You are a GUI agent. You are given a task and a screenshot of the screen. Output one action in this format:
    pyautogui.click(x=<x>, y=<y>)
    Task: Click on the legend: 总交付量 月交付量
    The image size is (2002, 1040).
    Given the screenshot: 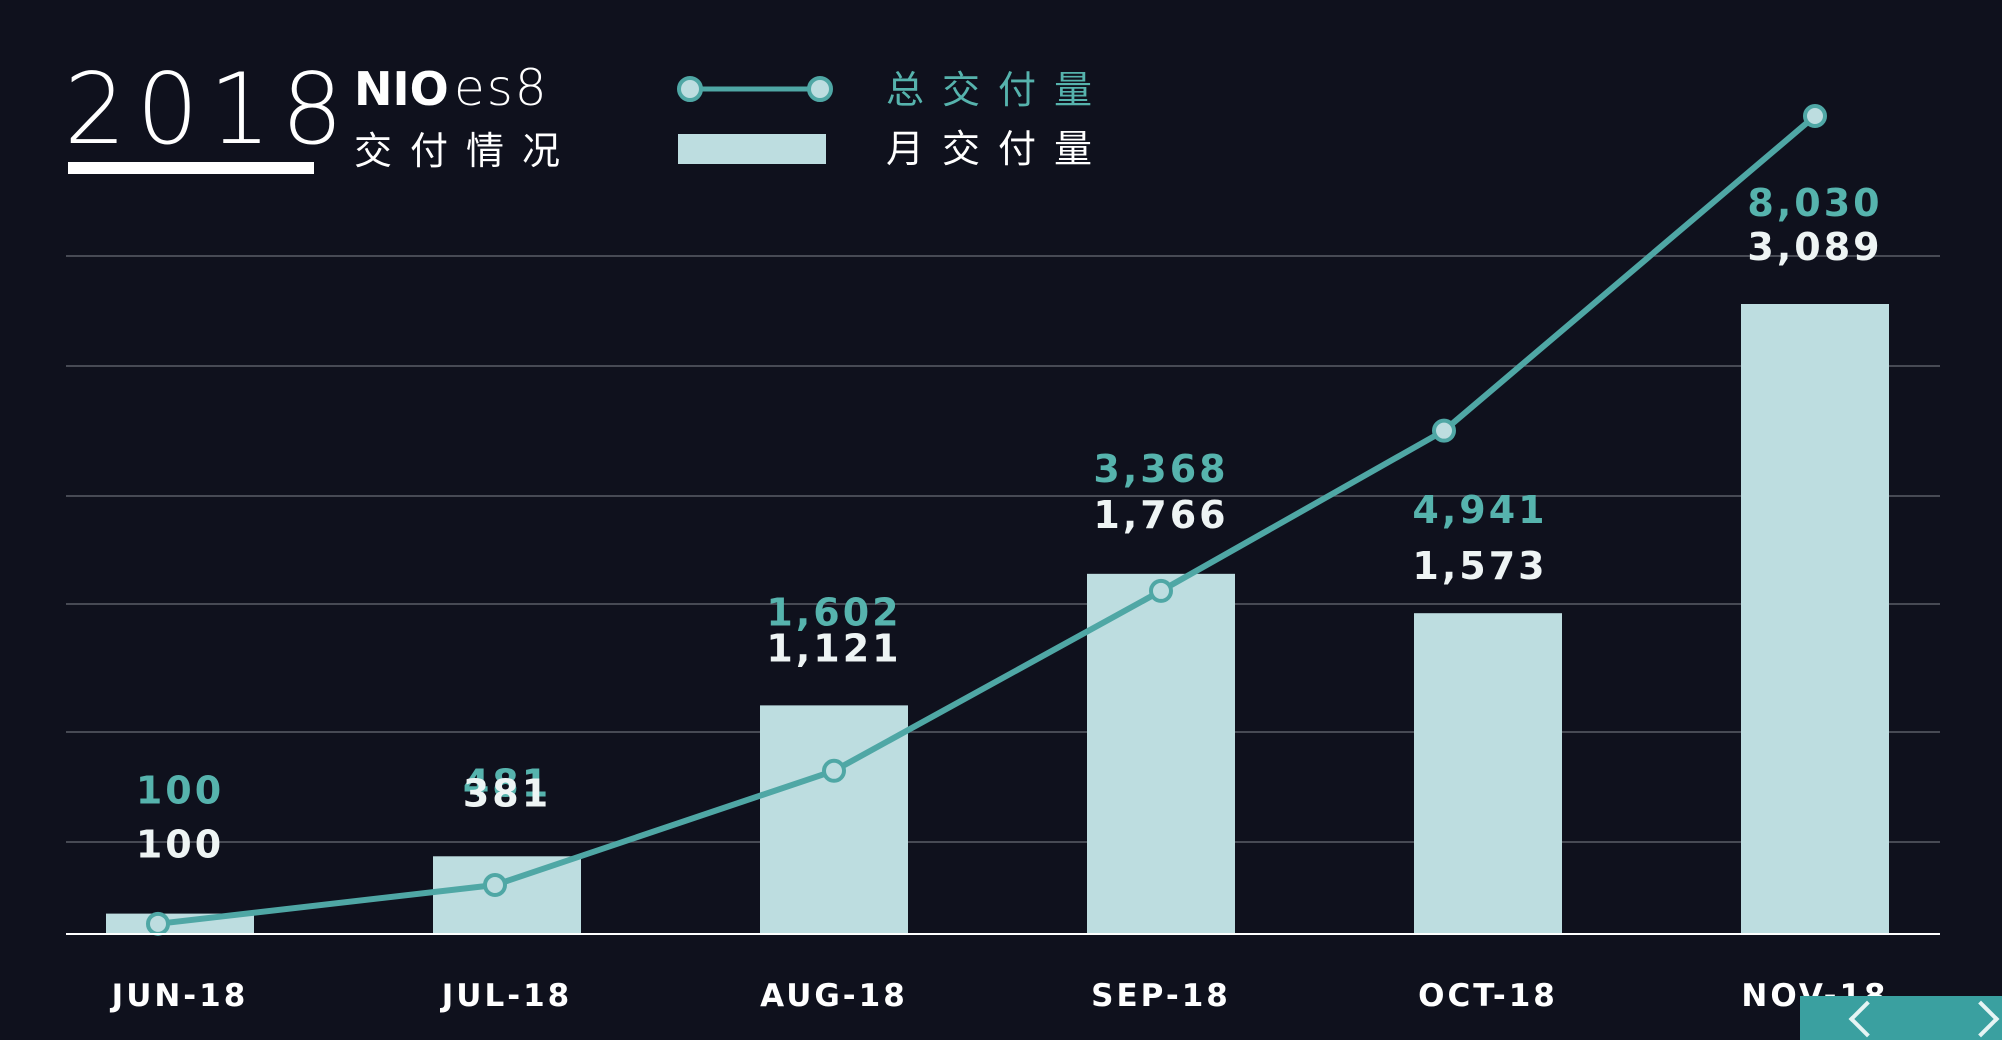 What is the action you would take?
    pyautogui.click(x=893, y=119)
    